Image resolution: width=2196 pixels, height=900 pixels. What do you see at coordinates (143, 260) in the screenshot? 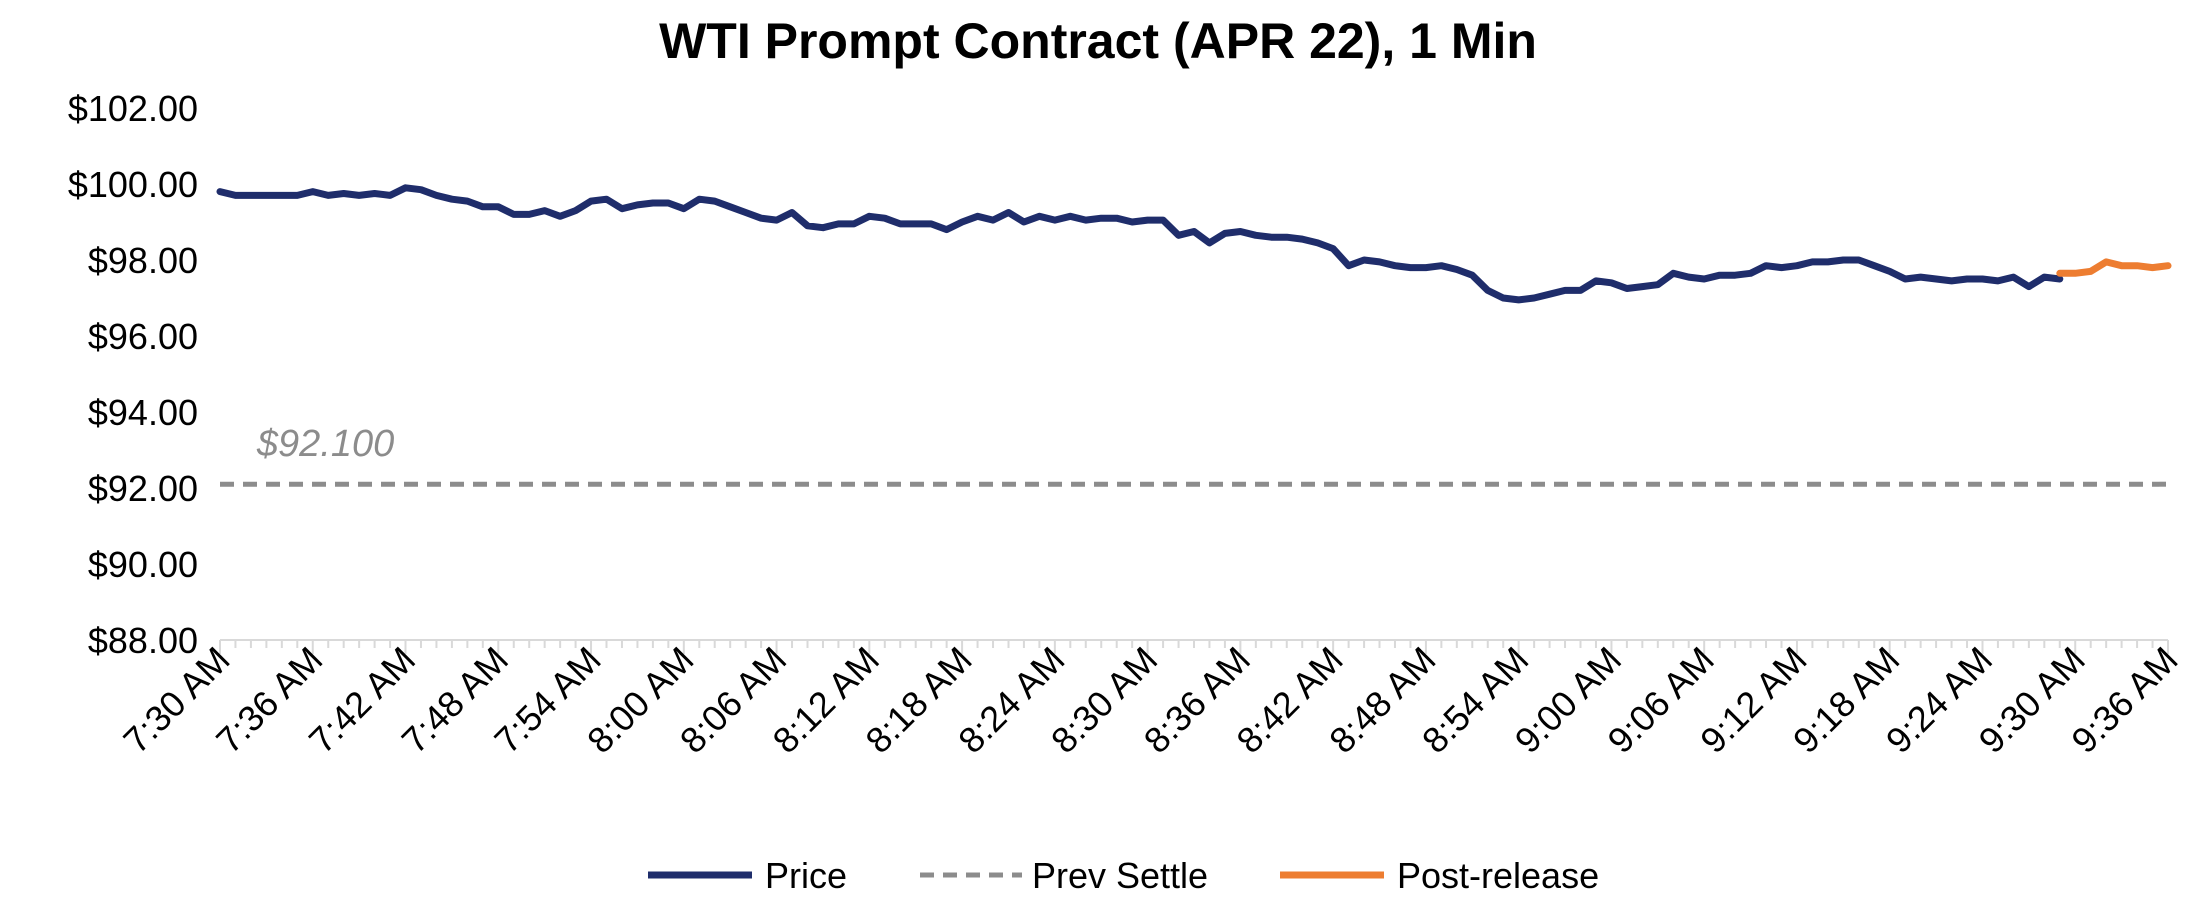
I see `y-tick-label: $98.00` at bounding box center [143, 260].